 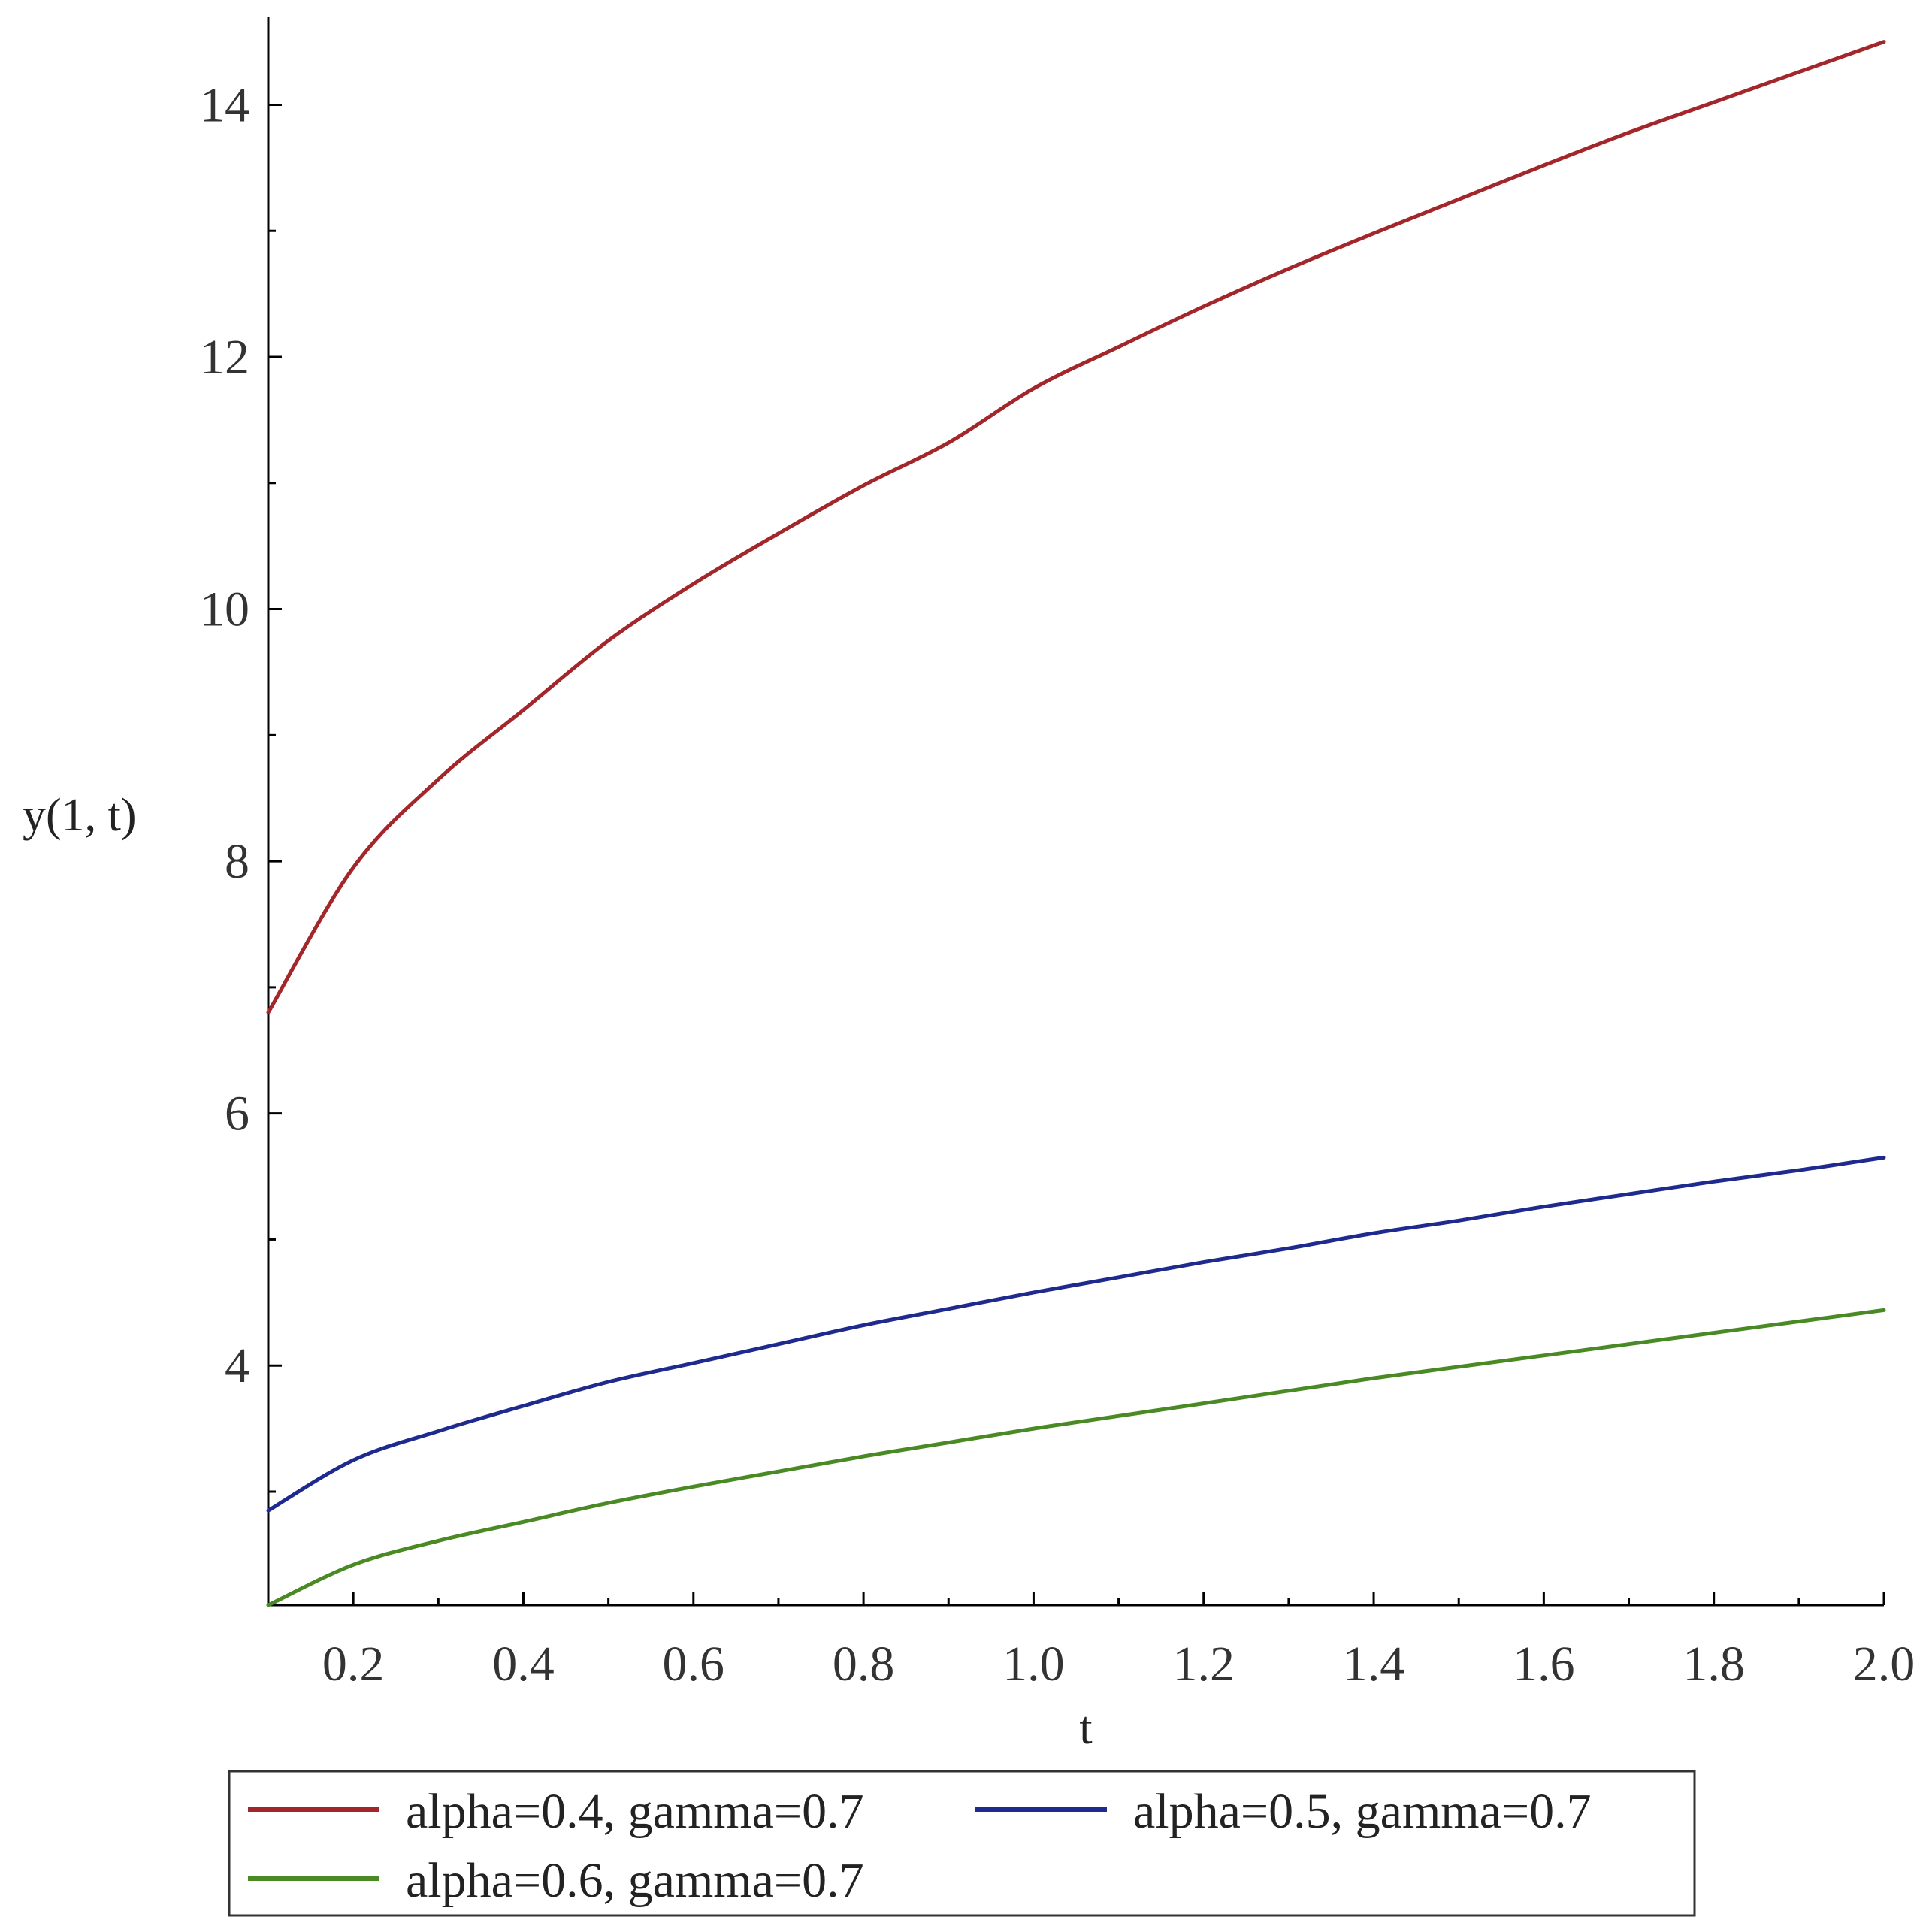 I want to click on x-tick-label: 0.2, so click(x=353, y=1664).